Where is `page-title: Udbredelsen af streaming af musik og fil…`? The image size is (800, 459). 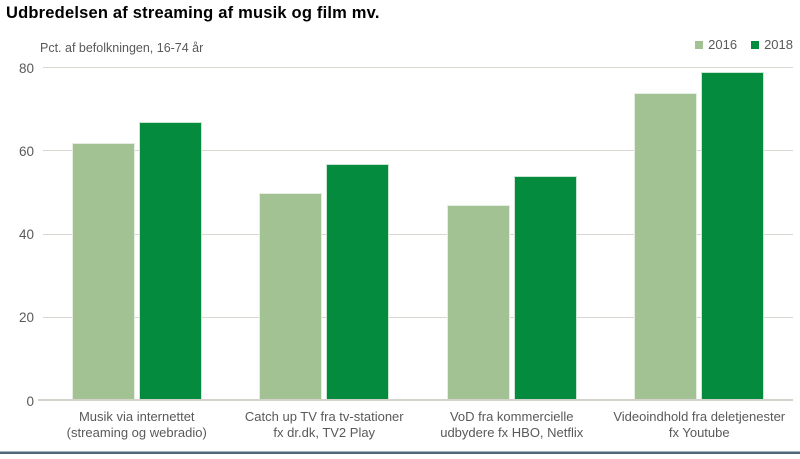 page-title: Udbredelsen af streaming af musik og fil… is located at coordinates (193, 13).